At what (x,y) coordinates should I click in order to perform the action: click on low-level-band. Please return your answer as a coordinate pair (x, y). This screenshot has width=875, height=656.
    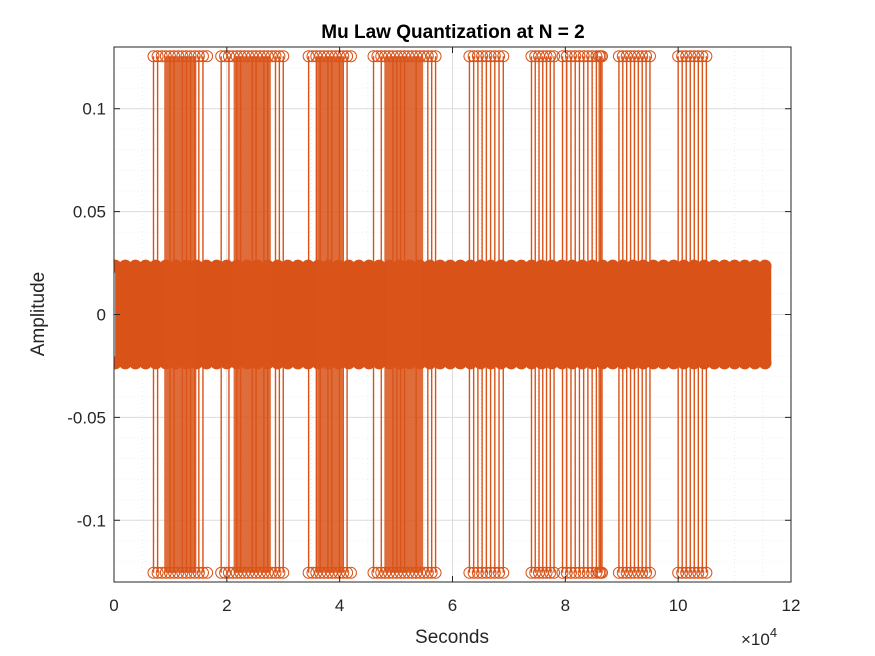
    Looking at the image, I should click on (443, 314).